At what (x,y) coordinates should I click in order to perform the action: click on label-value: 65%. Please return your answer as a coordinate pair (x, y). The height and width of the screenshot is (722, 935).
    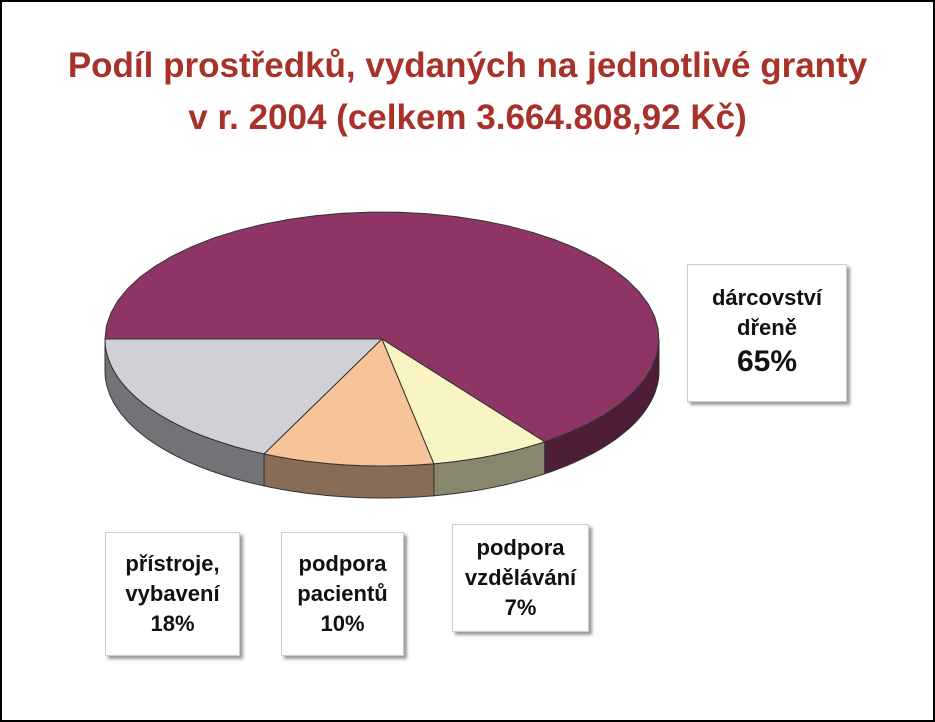
    Looking at the image, I should click on (767, 362).